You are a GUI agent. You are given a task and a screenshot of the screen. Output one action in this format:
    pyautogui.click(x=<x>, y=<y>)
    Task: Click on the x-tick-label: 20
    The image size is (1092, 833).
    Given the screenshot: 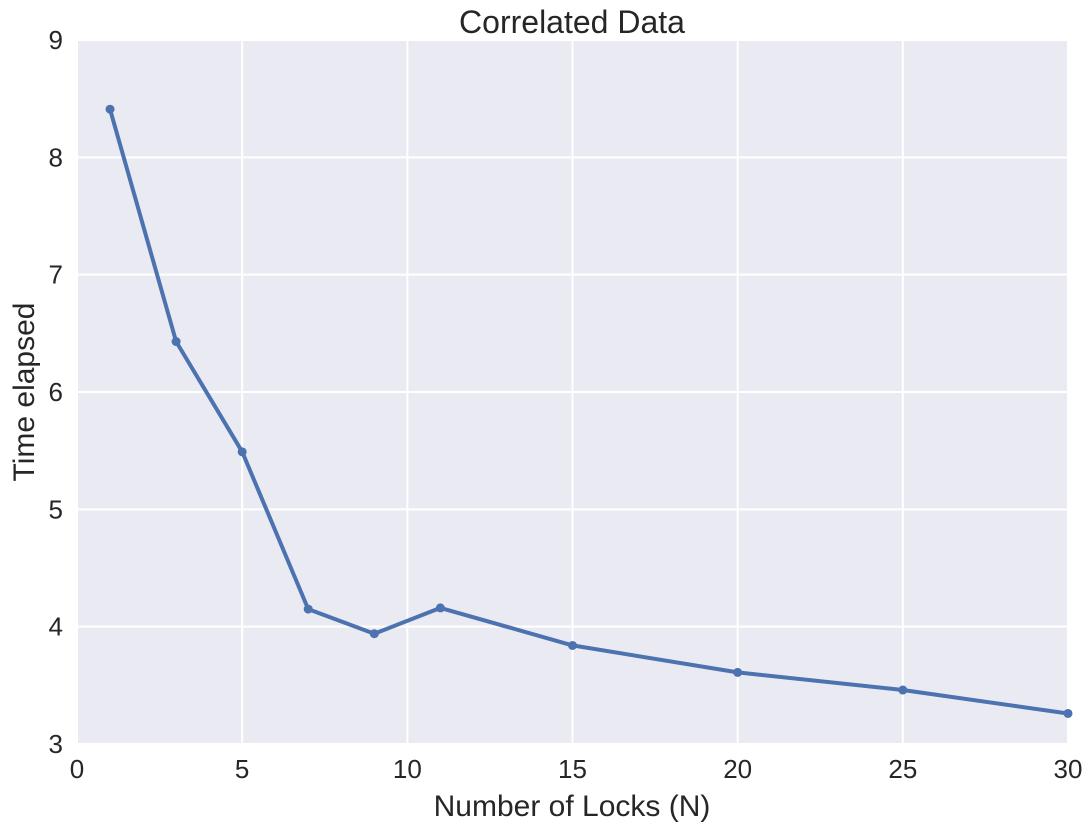 What is the action you would take?
    pyautogui.click(x=737, y=769)
    